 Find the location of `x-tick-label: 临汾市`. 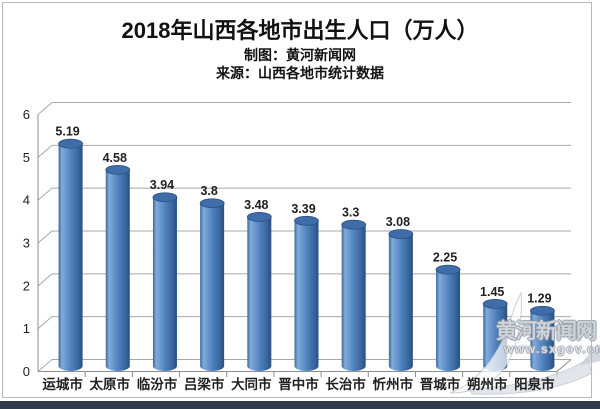

x-tick-label: 临汾市 is located at coordinates (157, 384).